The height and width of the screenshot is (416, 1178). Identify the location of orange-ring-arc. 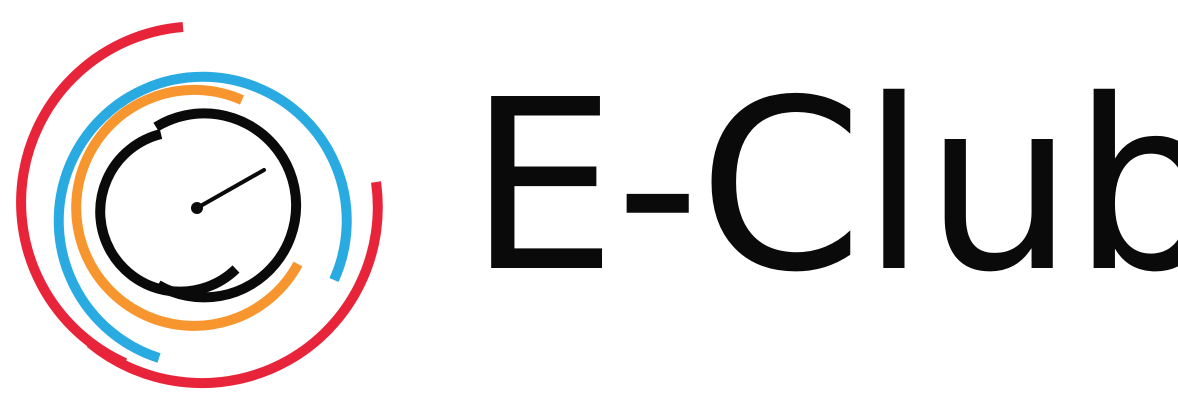
(187, 207).